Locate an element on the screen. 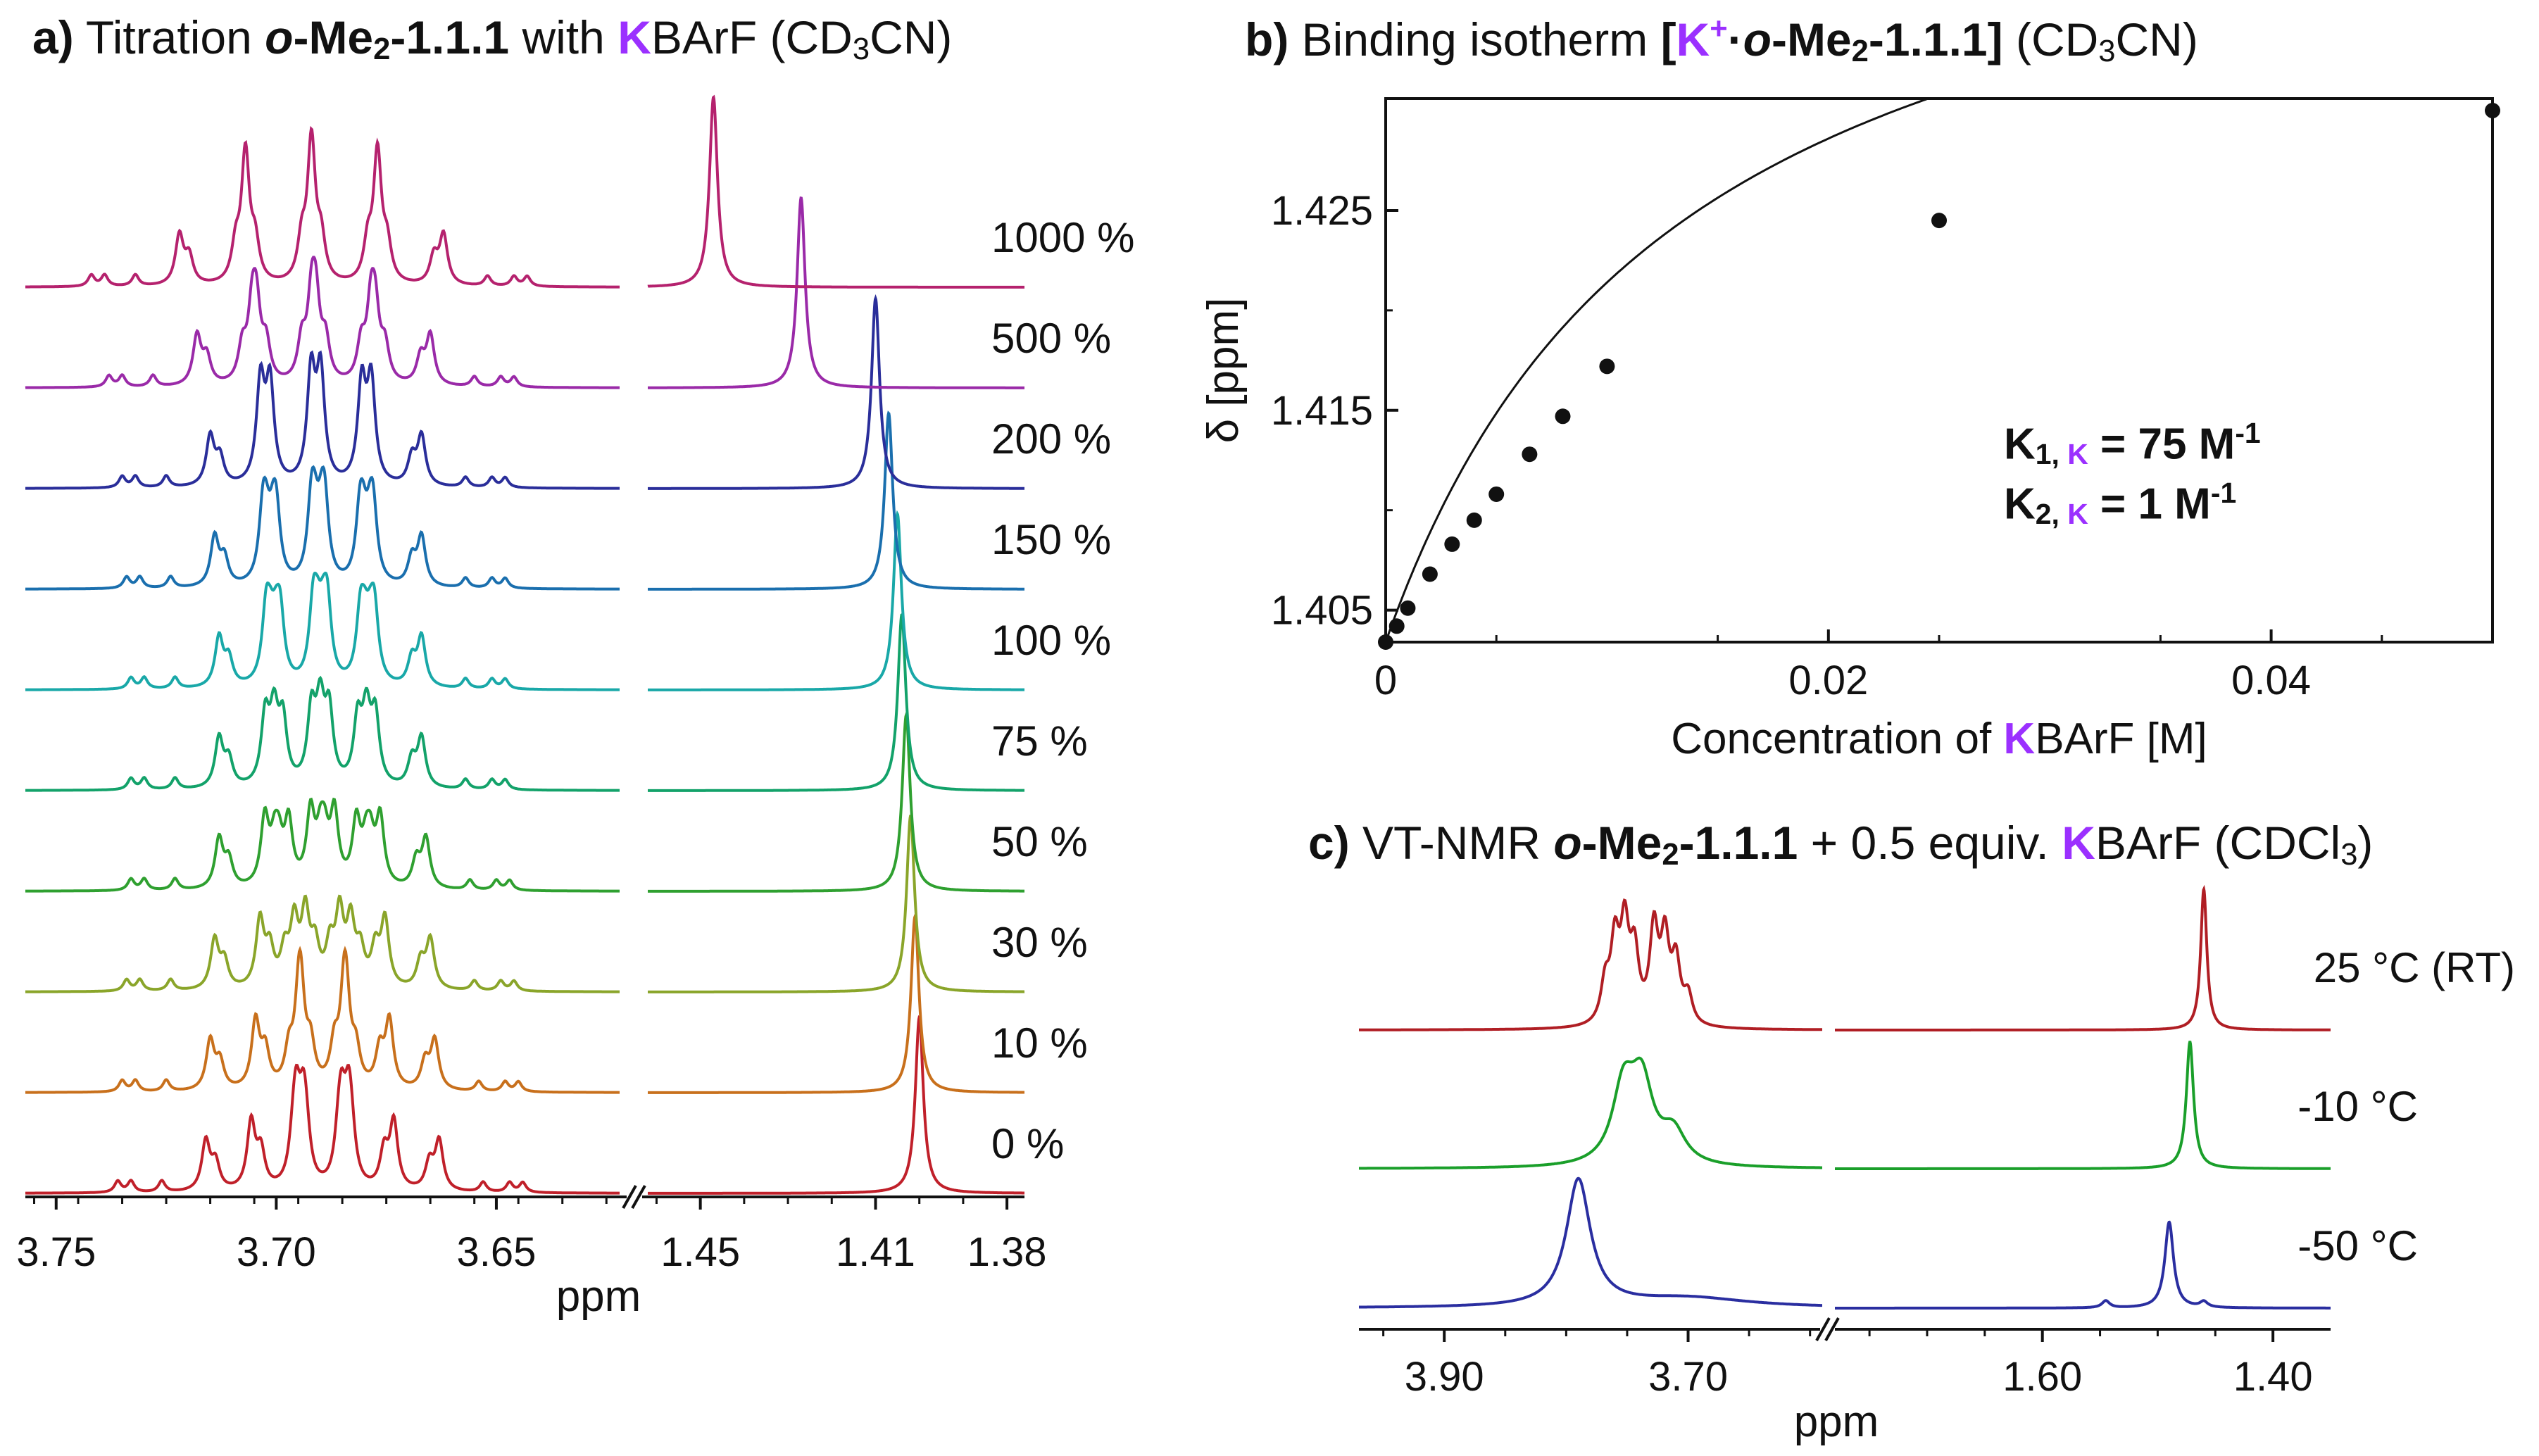  a-trace-label-6: 150 % is located at coordinates (1051, 539).